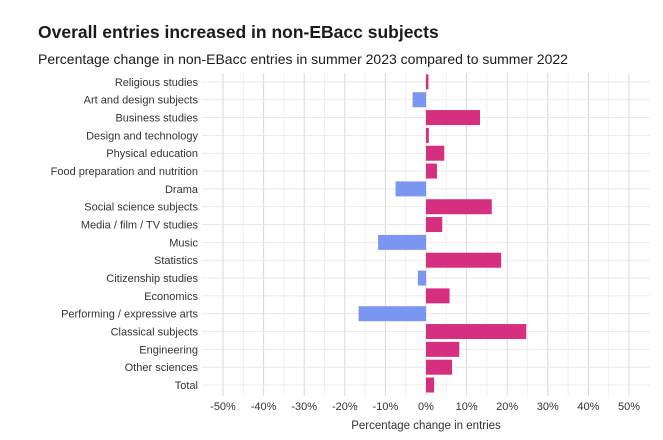 The image size is (663, 440). What do you see at coordinates (507, 407) in the screenshot?
I see `x-tick-label: 20%` at bounding box center [507, 407].